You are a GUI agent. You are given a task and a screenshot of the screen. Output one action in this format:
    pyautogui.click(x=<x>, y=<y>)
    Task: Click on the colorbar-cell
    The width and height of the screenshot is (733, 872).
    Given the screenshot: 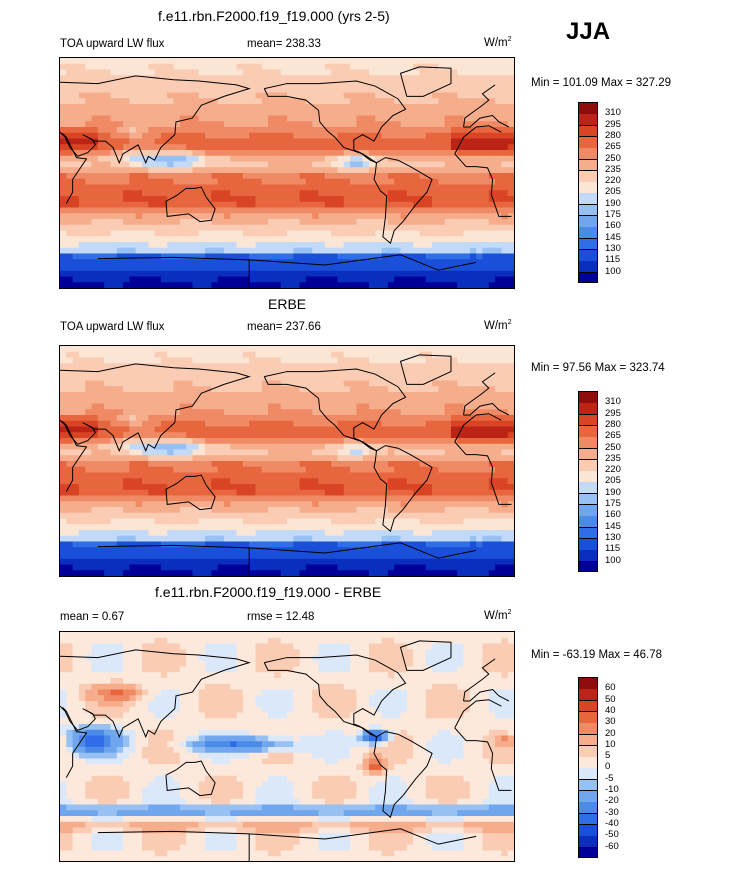 What is the action you would take?
    pyautogui.click(x=588, y=277)
    